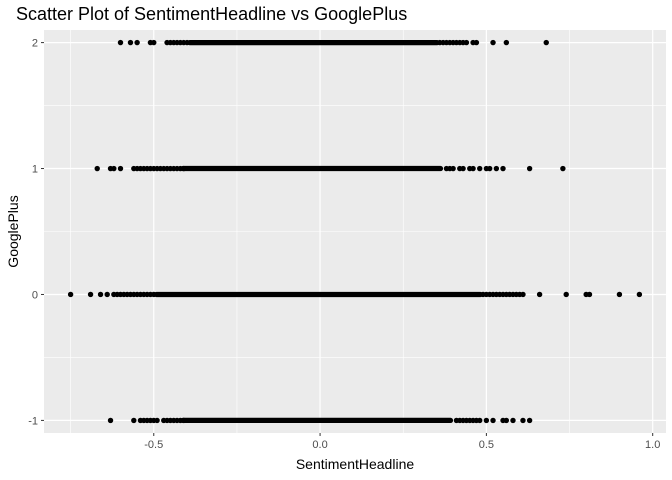 The width and height of the screenshot is (672, 480). Describe the element at coordinates (33, 421) in the screenshot. I see `y-tick-label: -1` at that location.